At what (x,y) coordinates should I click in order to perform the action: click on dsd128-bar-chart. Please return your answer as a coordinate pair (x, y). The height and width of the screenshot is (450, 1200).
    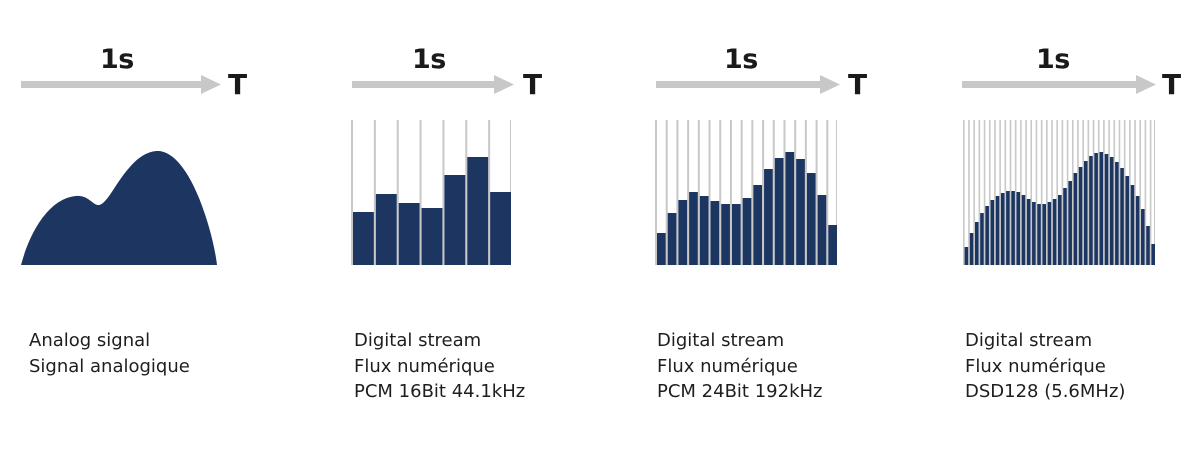
    Looking at the image, I should click on (1059, 193).